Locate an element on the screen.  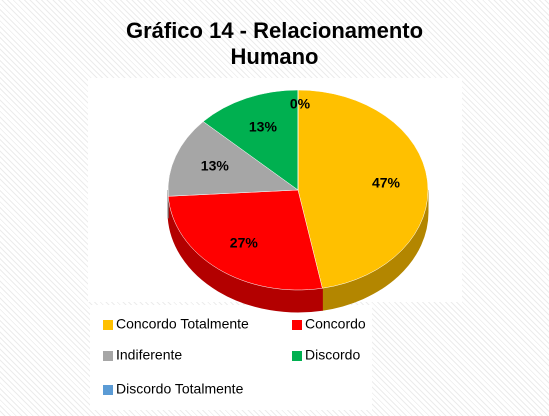
legend-label: Concordo Totalmente is located at coordinates (182, 324).